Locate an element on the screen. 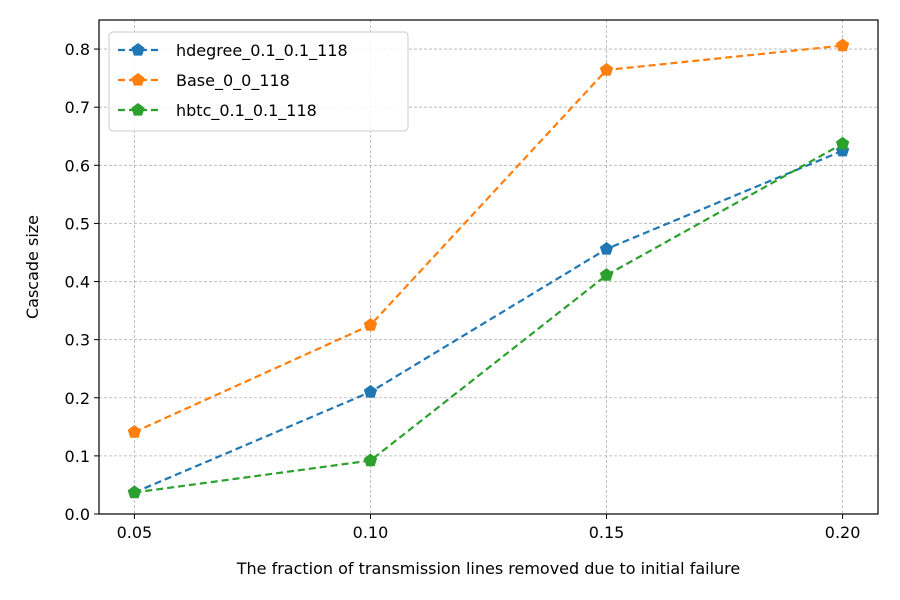 The image size is (900, 600). legend-label: Base_0_0_118 is located at coordinates (233, 81).